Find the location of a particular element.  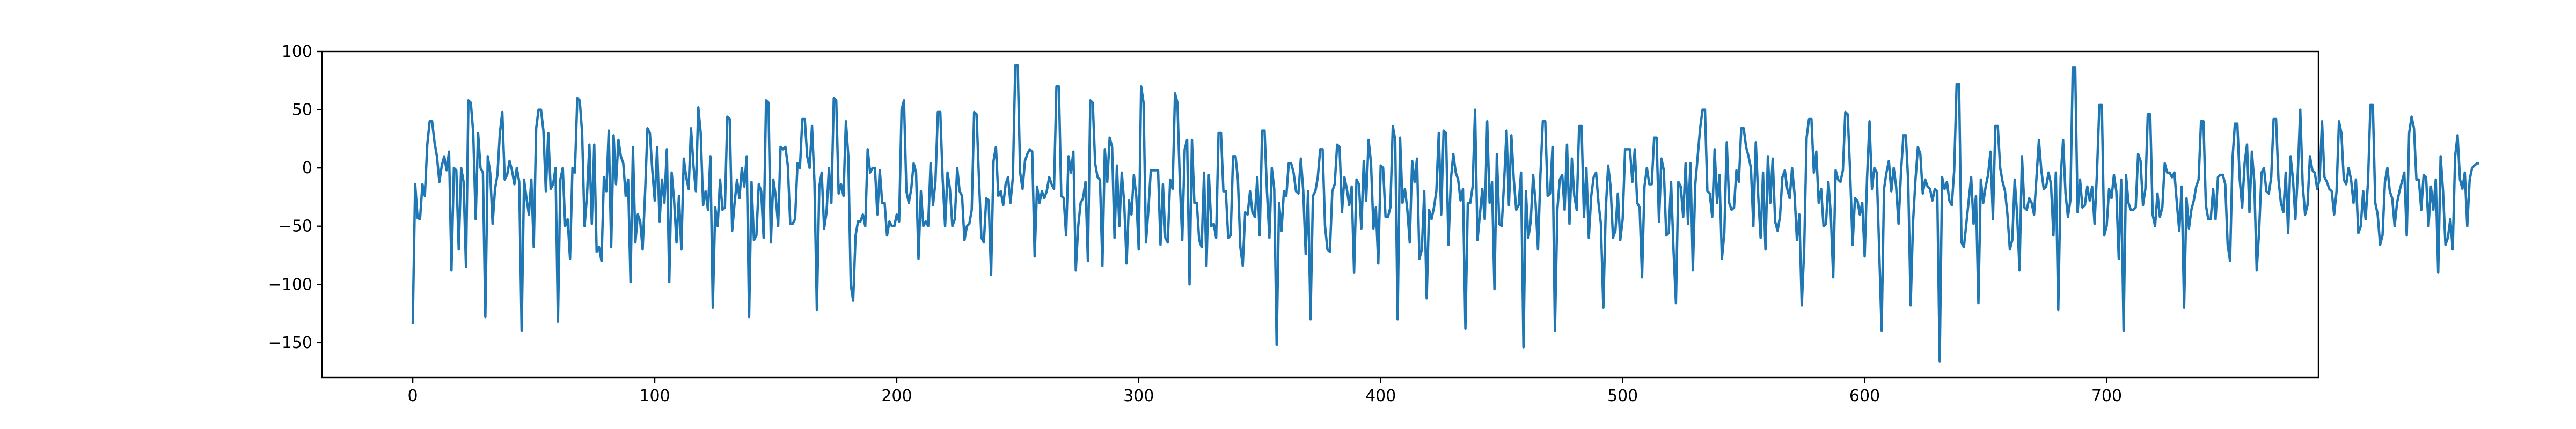

x-tick-label: 500 is located at coordinates (1622, 396).